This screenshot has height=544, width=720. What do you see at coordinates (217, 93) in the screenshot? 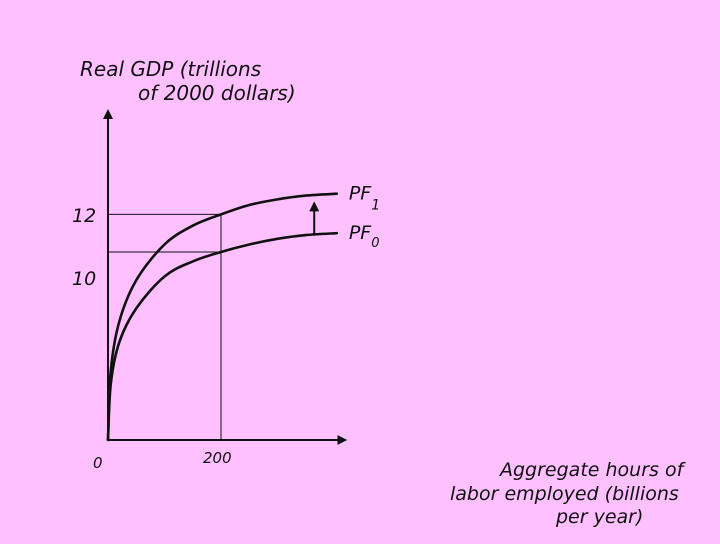
I see `y-axis-label-line2: of 2000 dollars)` at bounding box center [217, 93].